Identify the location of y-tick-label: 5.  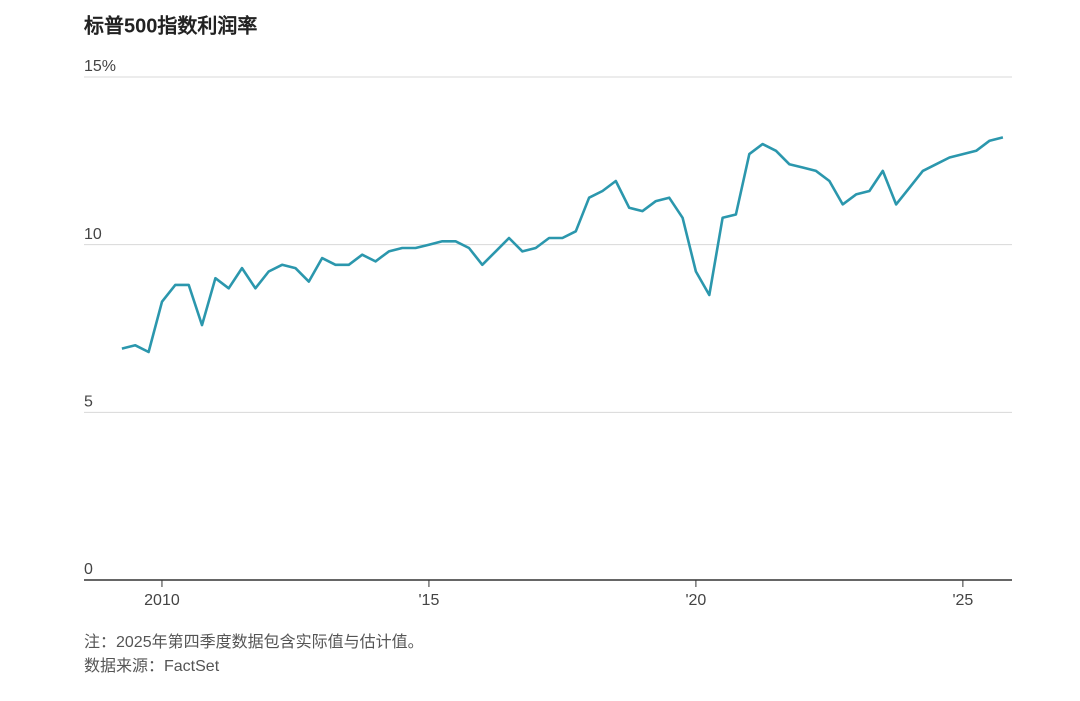
(88, 402).